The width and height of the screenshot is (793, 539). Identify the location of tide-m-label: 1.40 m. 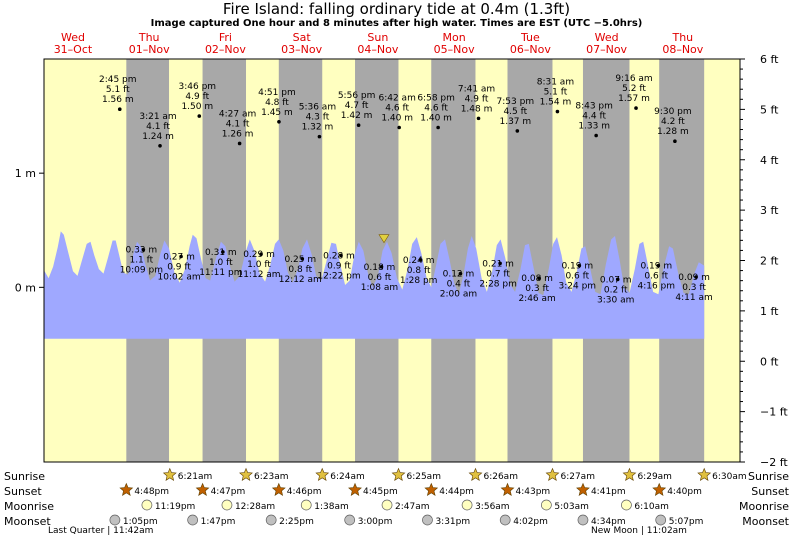
(397, 118).